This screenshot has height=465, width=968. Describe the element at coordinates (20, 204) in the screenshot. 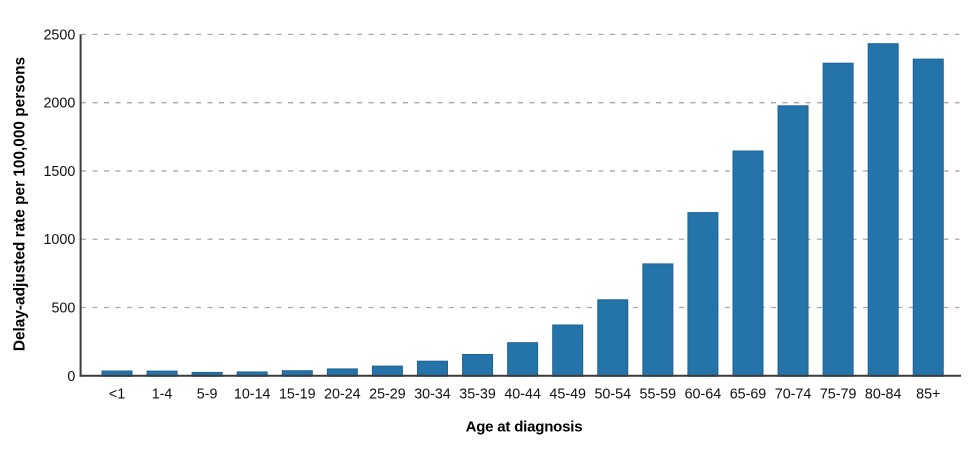

I see `svg-text:Delay-adjusted rate per 100,00: Delay-adjusted rate per 100,000 persons` at that location.